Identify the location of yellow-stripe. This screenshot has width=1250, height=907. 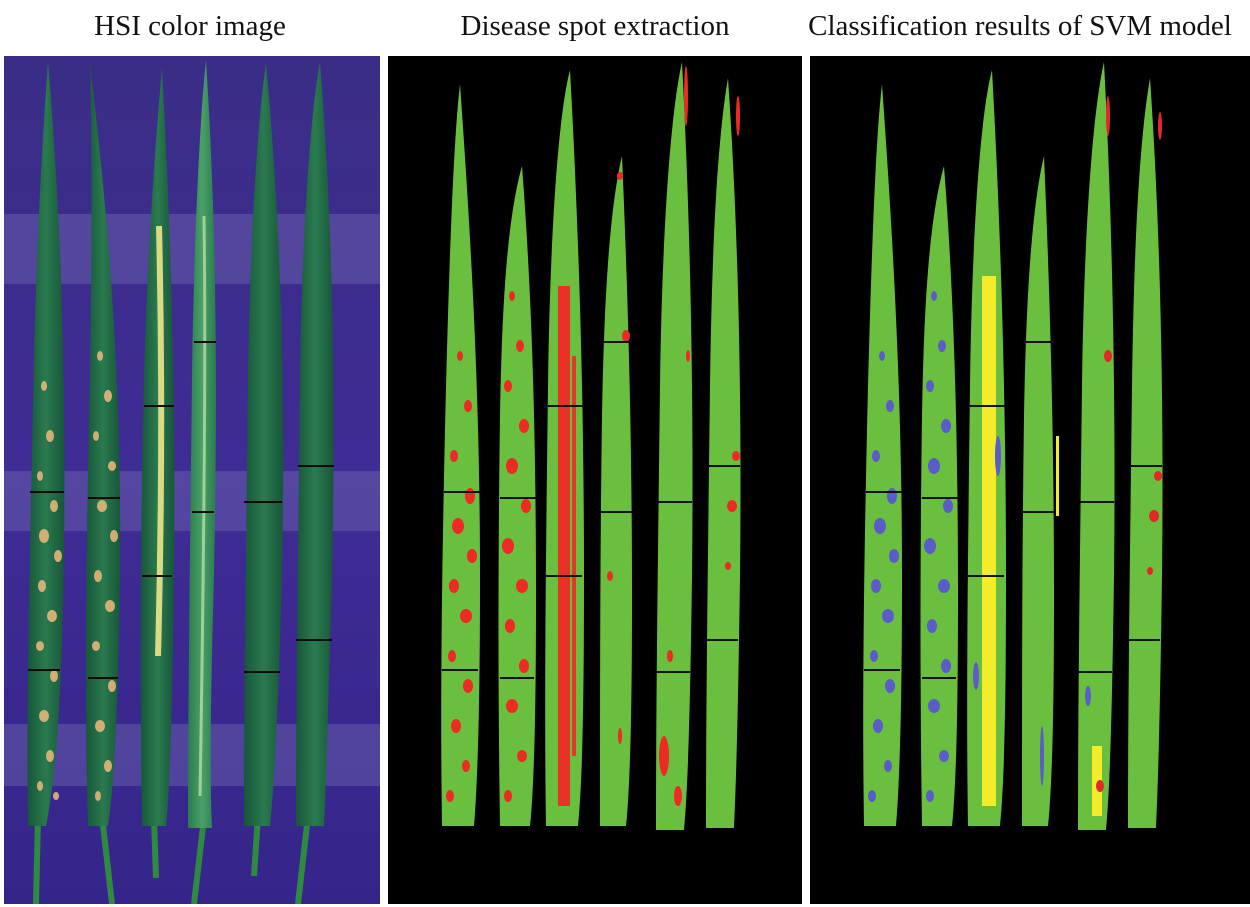
(160, 441).